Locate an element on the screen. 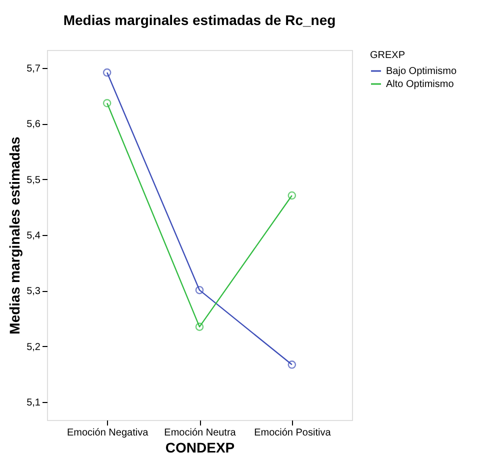  x-tick-label: Emoción Positiva is located at coordinates (293, 433).